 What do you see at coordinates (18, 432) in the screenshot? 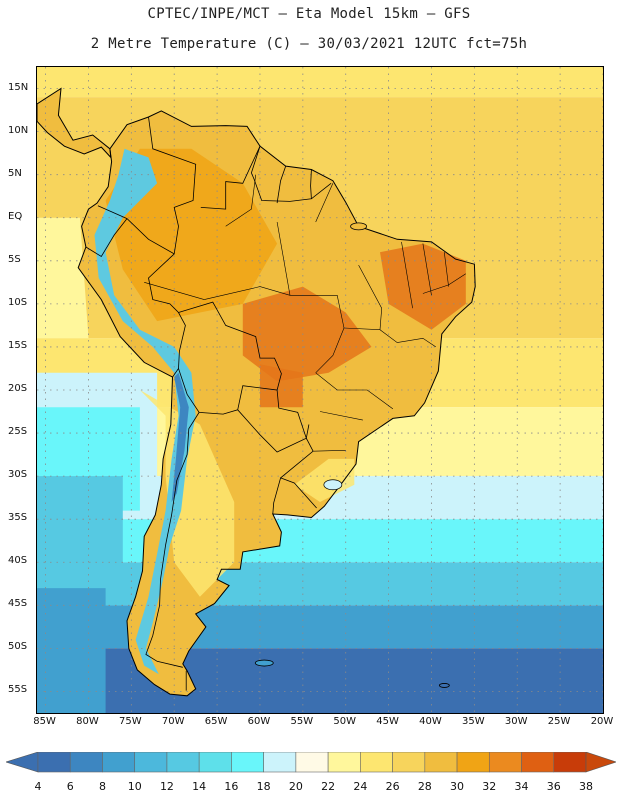
I see `latitude-label: 25S` at bounding box center [18, 432].